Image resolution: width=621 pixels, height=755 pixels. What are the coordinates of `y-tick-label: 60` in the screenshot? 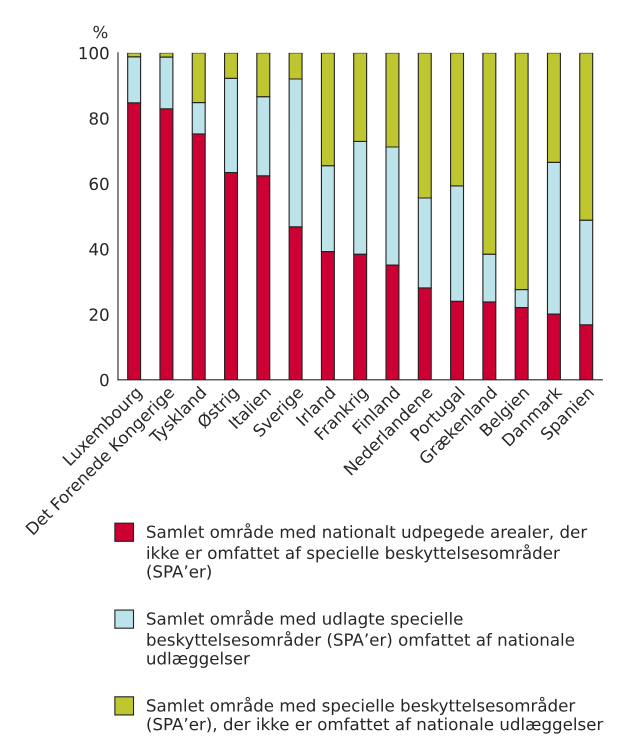 It's located at (99, 184).